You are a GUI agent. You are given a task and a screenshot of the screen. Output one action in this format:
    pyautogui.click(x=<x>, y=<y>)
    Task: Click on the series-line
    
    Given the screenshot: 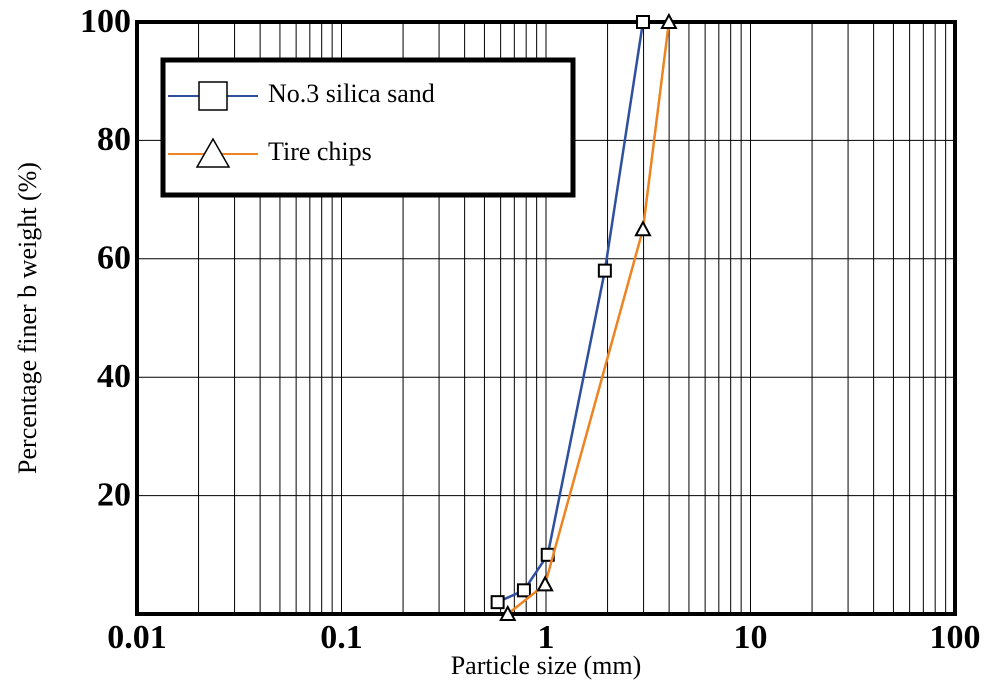 What is the action you would take?
    pyautogui.click(x=588, y=318)
    